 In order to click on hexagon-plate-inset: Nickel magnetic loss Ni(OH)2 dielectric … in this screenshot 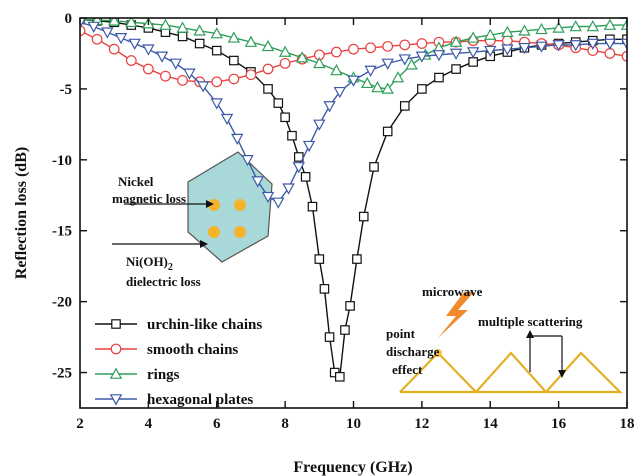, I will do `click(192, 220)`.